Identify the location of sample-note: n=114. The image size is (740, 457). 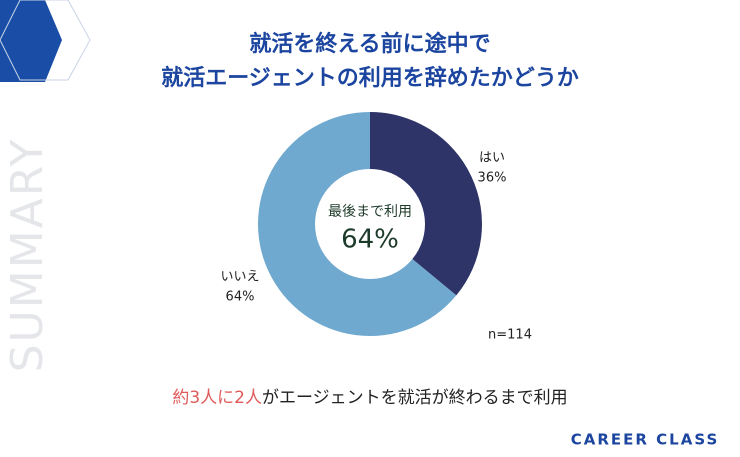
(510, 335).